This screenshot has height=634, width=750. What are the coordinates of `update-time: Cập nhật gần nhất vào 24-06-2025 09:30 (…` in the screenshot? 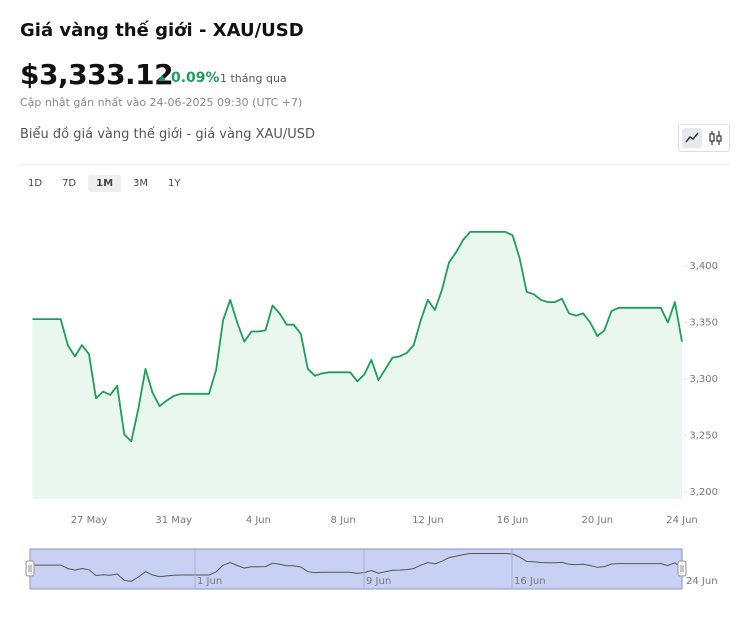 It's located at (161, 102).